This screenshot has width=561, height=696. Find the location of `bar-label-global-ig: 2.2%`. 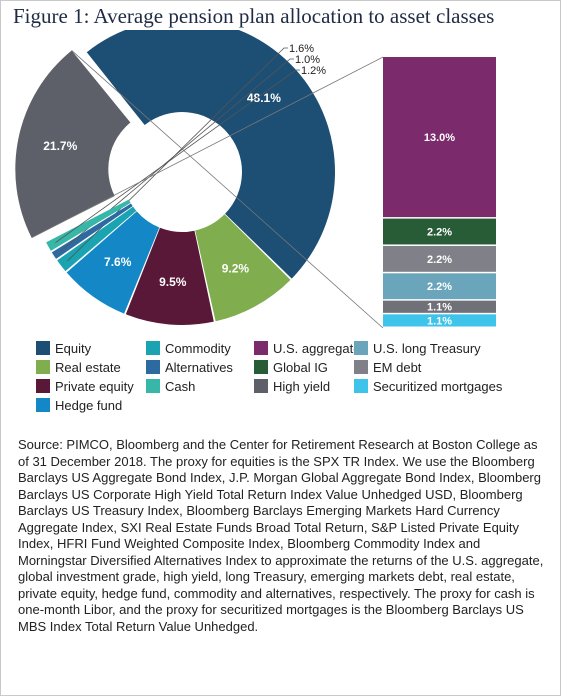

bar-label-global-ig: 2.2% is located at coordinates (439, 233).